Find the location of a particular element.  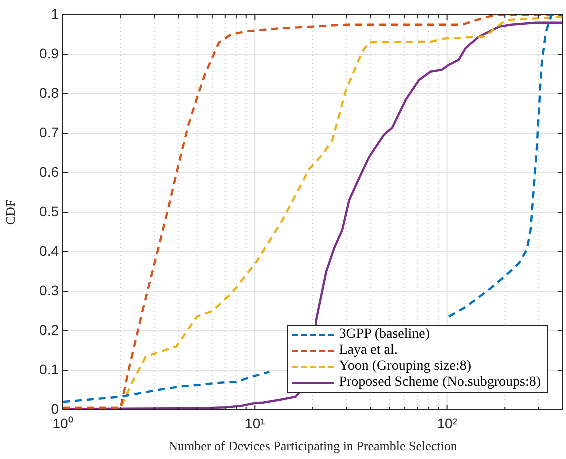

y-tick-label: 0.5 is located at coordinates (50, 211).